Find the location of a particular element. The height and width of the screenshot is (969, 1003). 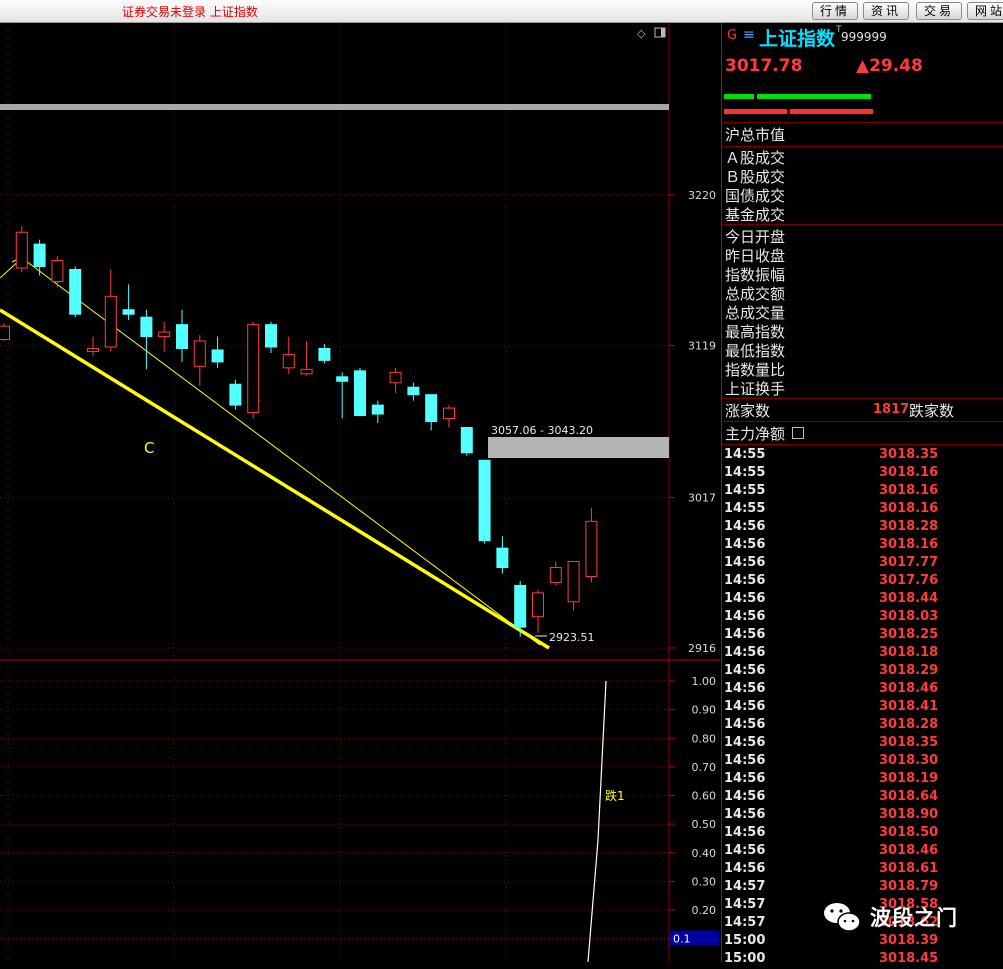

decline-label: 跌家数 is located at coordinates (932, 411).